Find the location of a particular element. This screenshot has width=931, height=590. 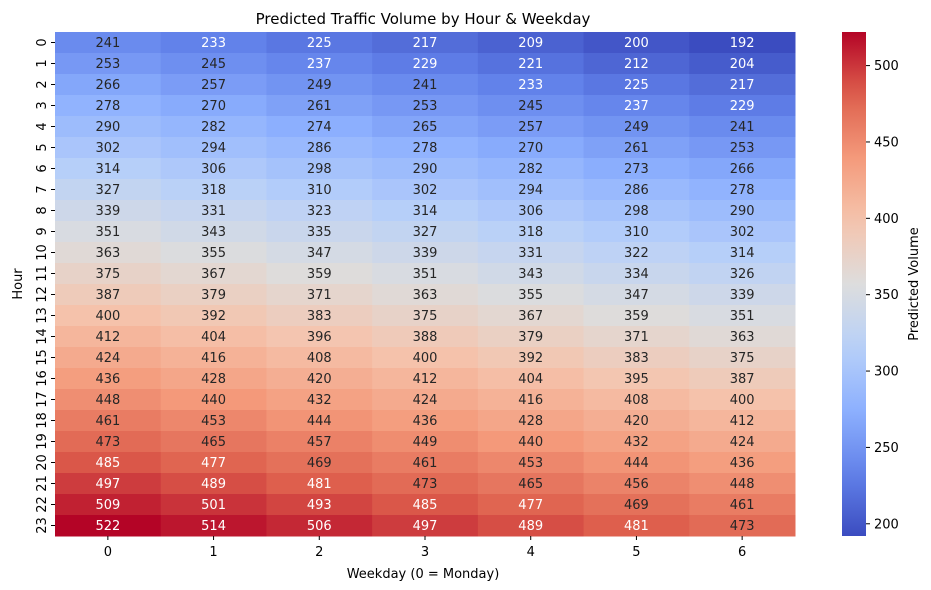

cell-value-label: 420 is located at coordinates (636, 421).